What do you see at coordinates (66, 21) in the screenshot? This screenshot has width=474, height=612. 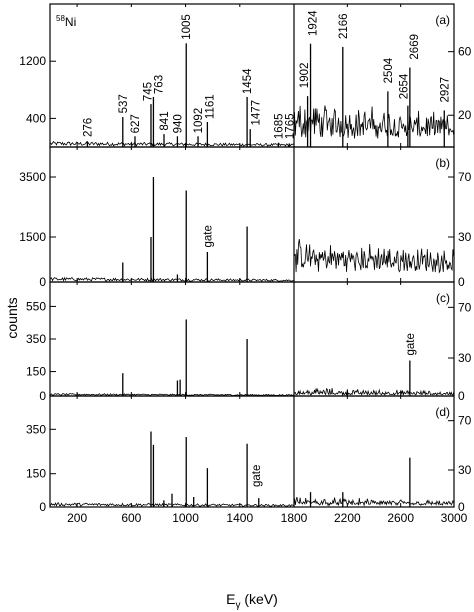 I see `nucleus-label: 58Ni` at bounding box center [66, 21].